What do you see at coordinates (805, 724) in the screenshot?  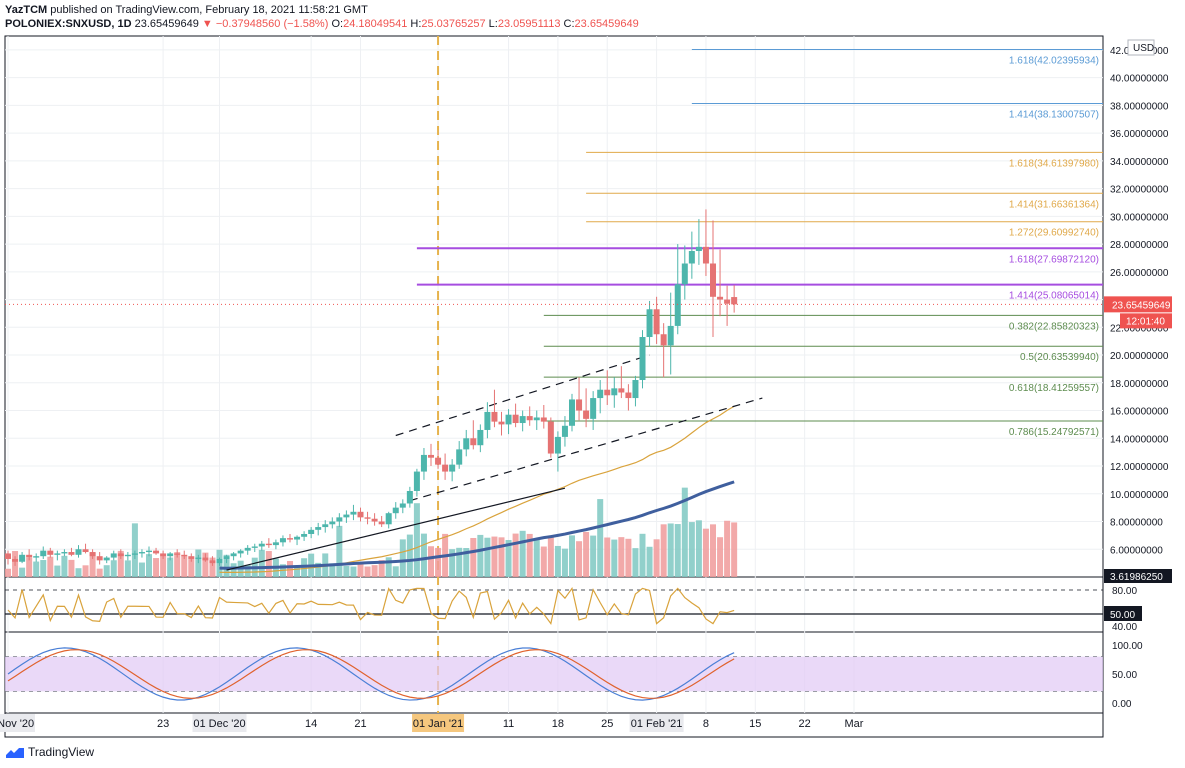 I see `date-tick-label: 22` at bounding box center [805, 724].